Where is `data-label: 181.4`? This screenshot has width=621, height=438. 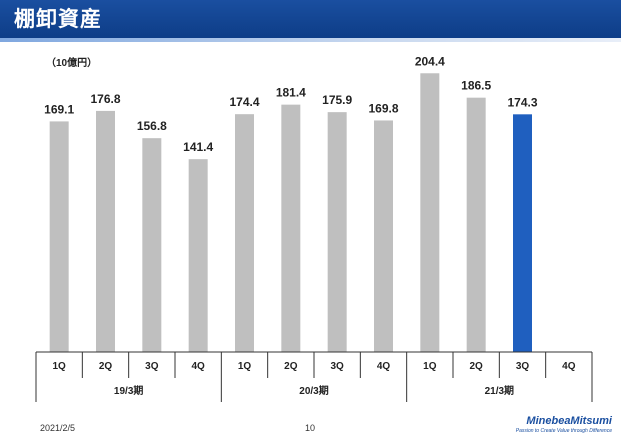 data-label: 181.4 is located at coordinates (291, 93).